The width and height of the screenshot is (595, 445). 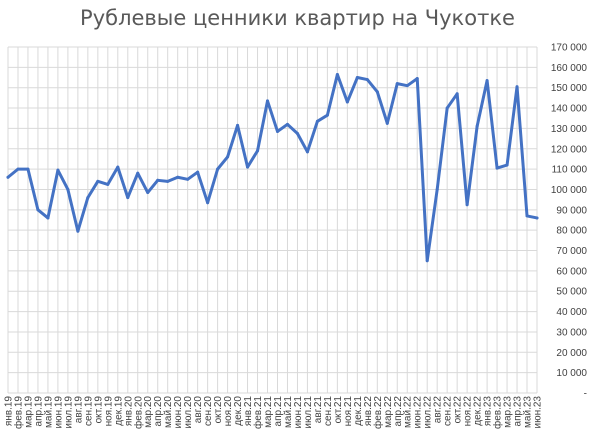 I want to click on y-tick-label: 70 000, so click(x=571, y=251).